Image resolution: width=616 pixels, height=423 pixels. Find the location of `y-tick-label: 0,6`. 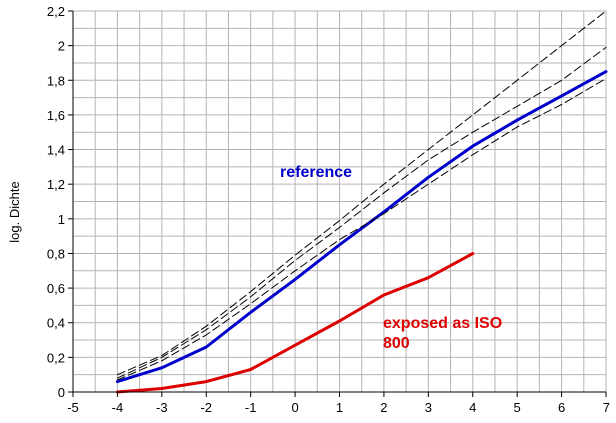

y-tick-label: 0,6 is located at coordinates (56, 288).